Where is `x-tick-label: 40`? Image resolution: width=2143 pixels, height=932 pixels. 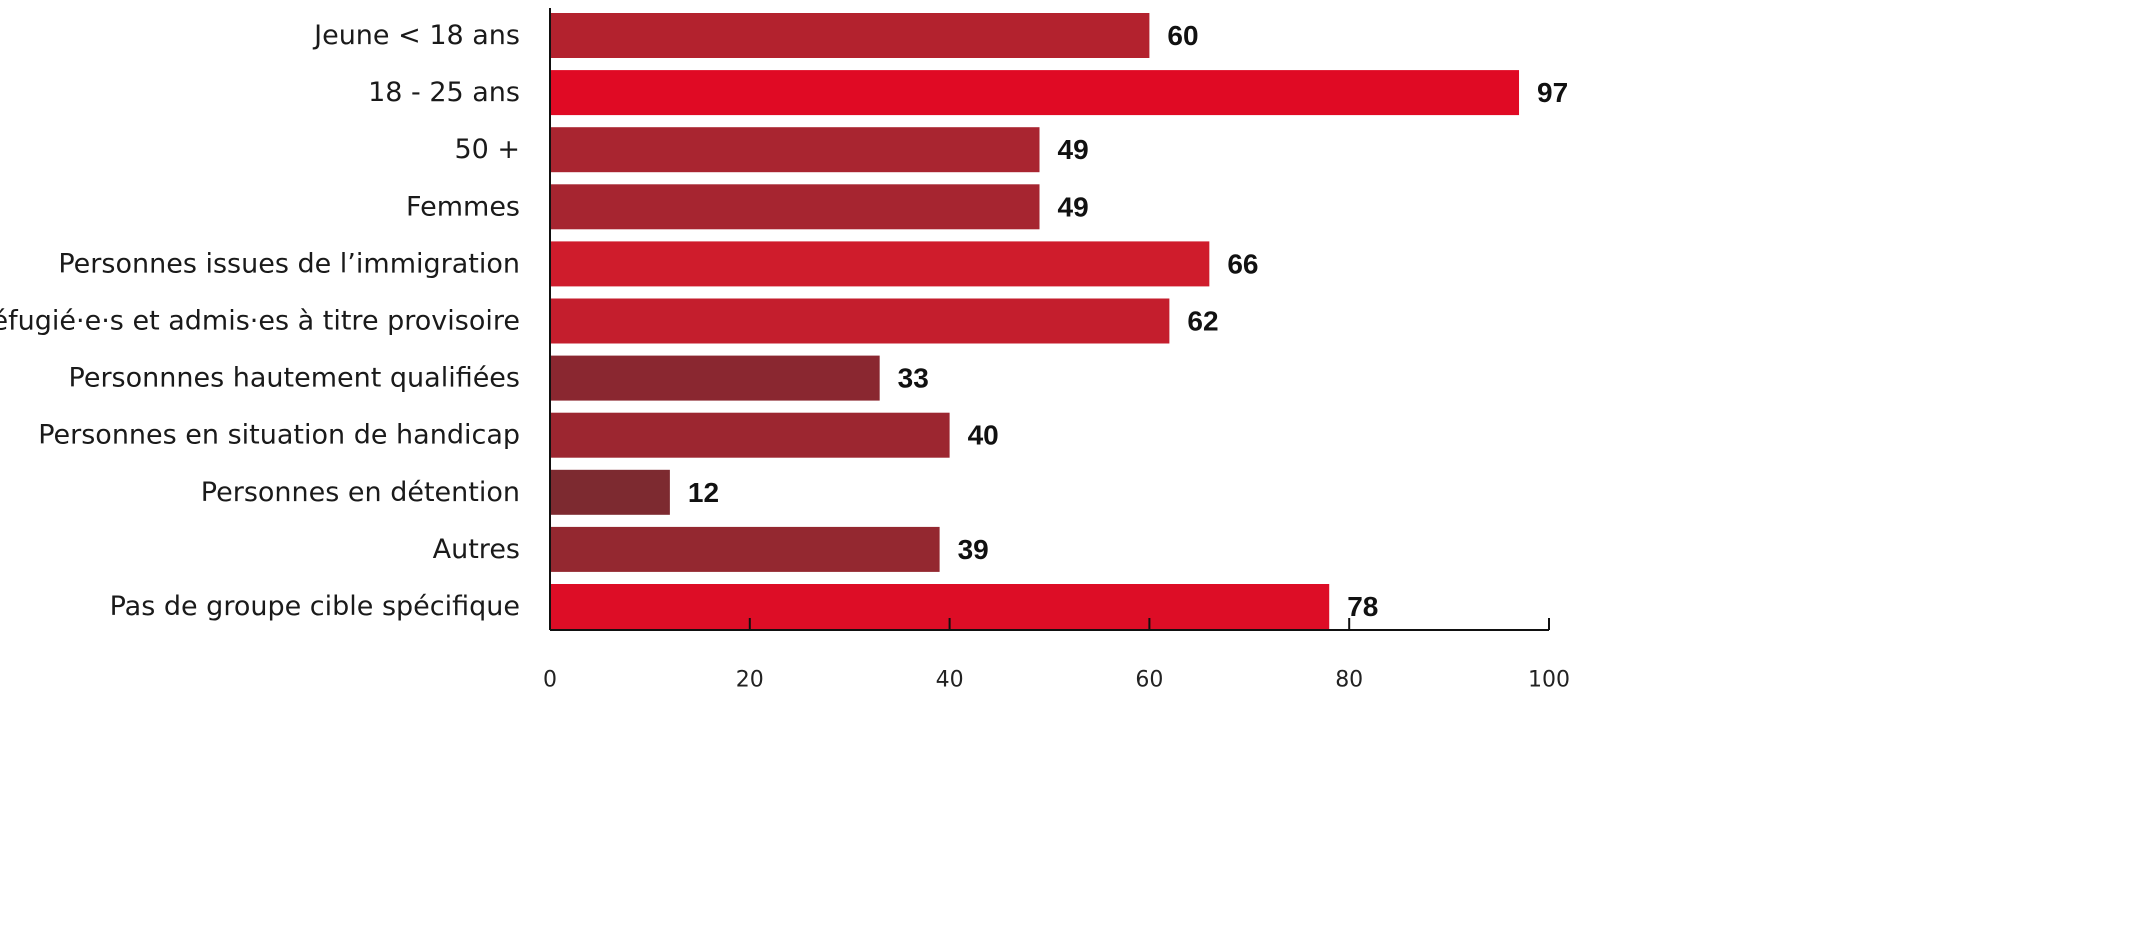 x-tick-label: 40 is located at coordinates (950, 680).